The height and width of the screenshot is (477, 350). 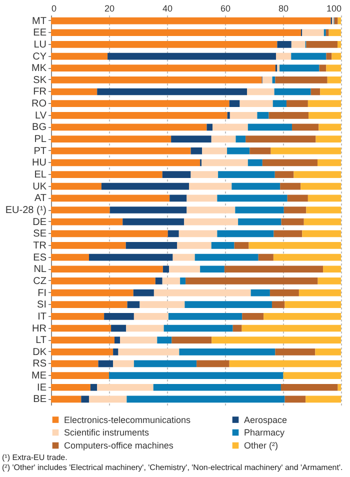 What do you see at coordinates (42, 293) in the screenshot?
I see `y-tick-label: FI` at bounding box center [42, 293].